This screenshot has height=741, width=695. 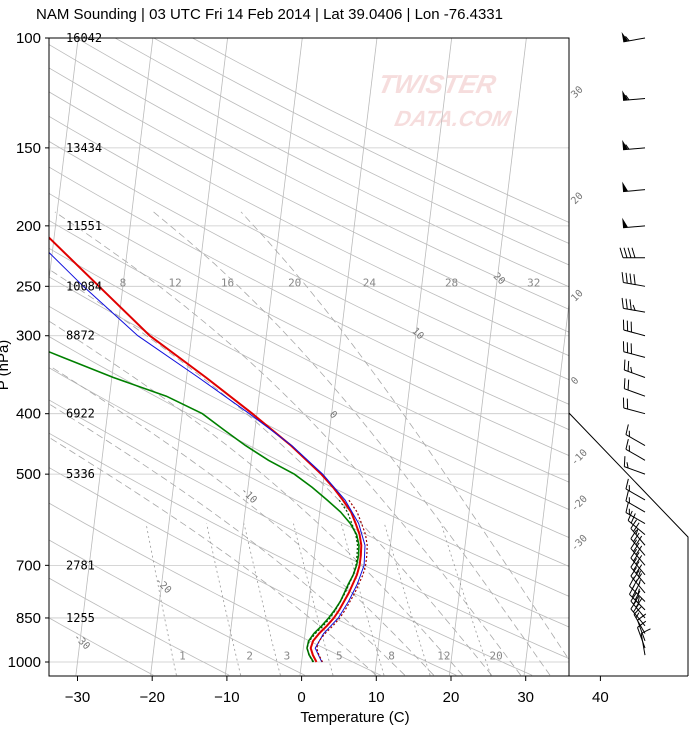 I want to click on mixing-ratio-label: 32, so click(x=533, y=282).